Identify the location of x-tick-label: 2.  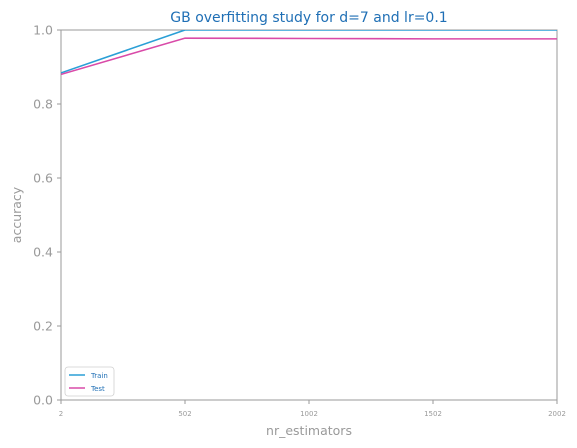
(61, 414).